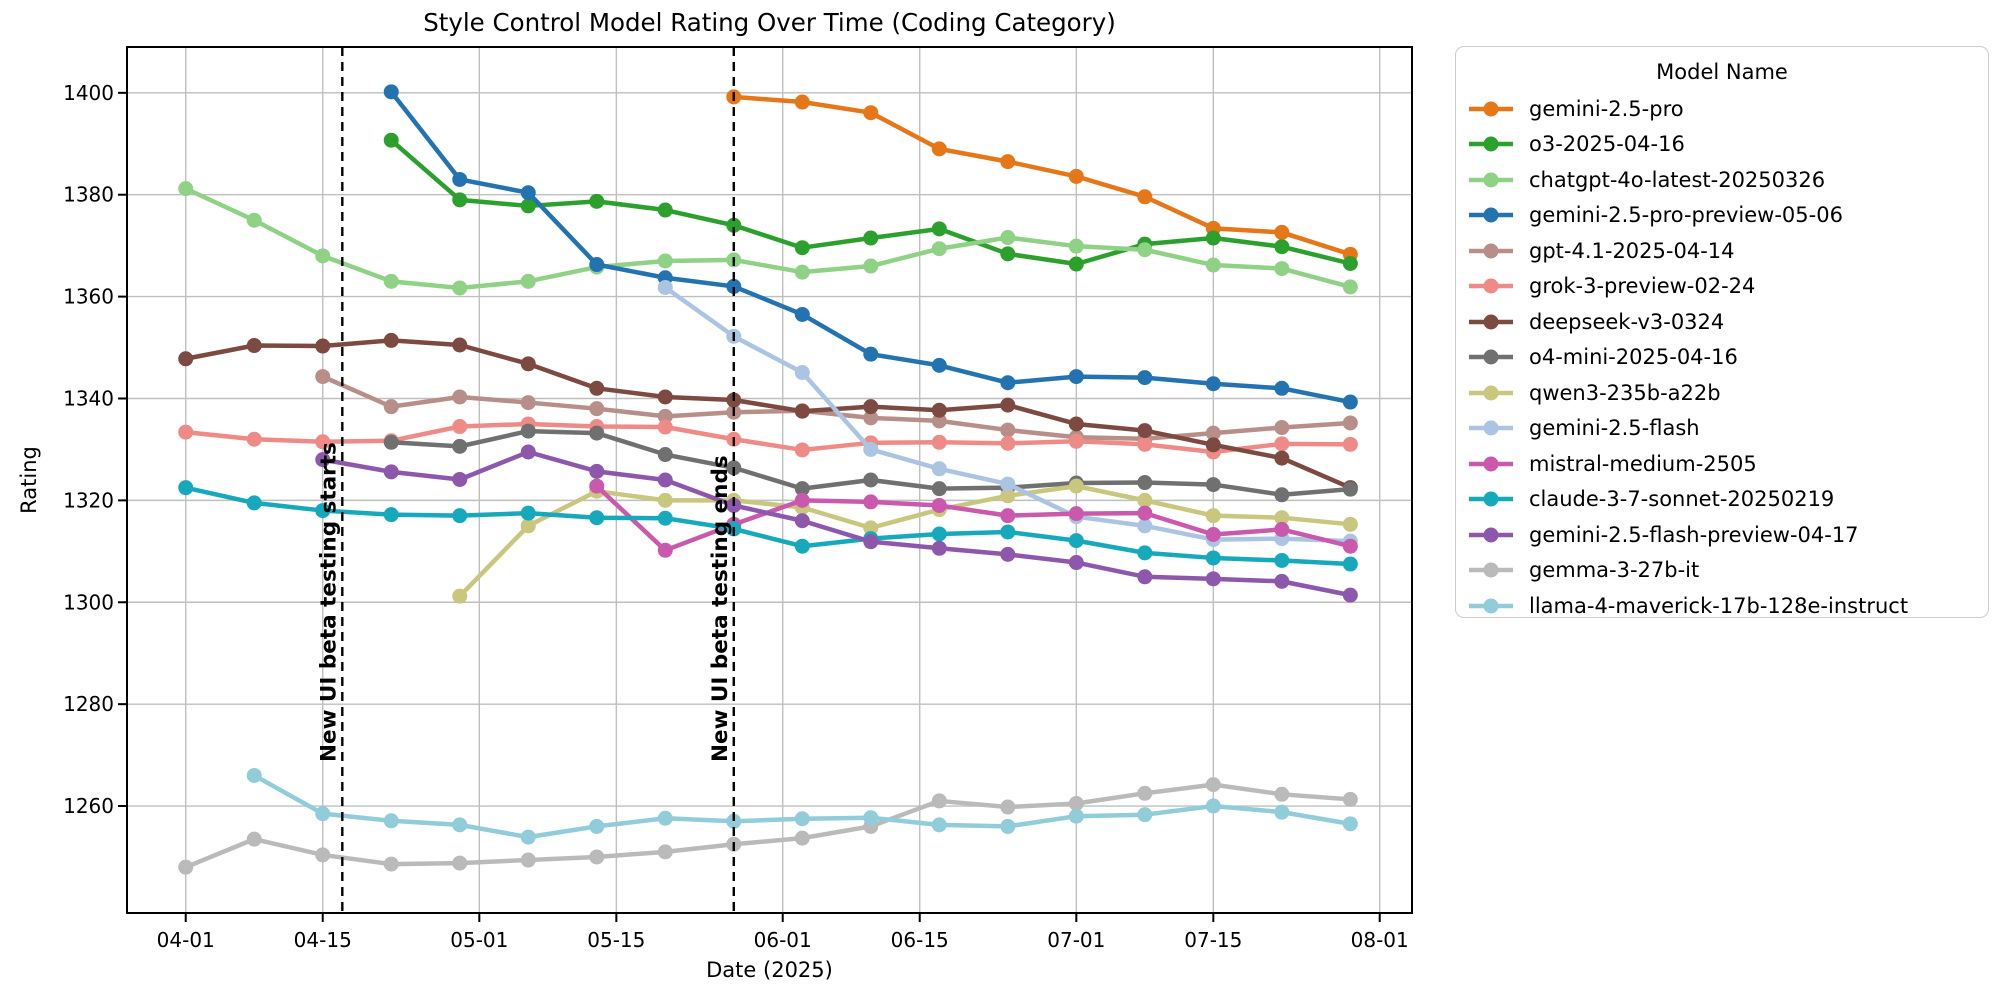 Image resolution: width=2000 pixels, height=996 pixels. I want to click on y-tick-label: 1260, so click(88, 806).